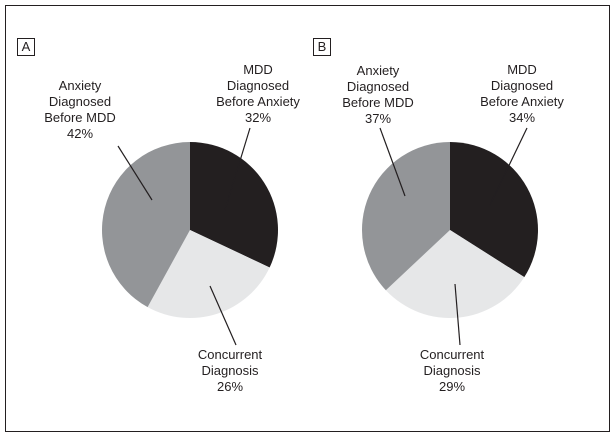 This screenshot has width=615, height=437. Describe the element at coordinates (26, 47) in the screenshot. I see `panel-label: A` at that location.